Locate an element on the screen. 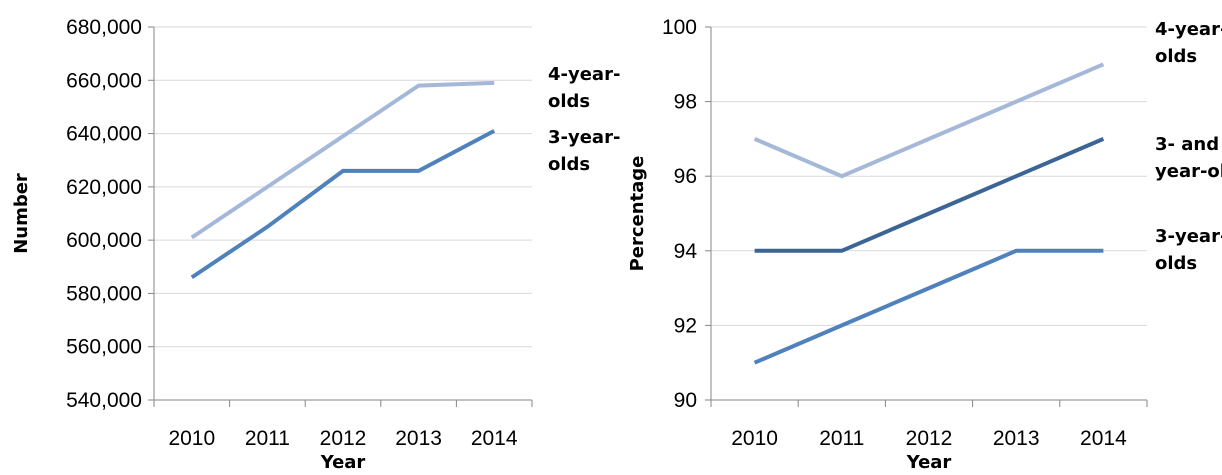 The image size is (1222, 475). percentage-x-tick-label: 2011 is located at coordinates (841, 438).